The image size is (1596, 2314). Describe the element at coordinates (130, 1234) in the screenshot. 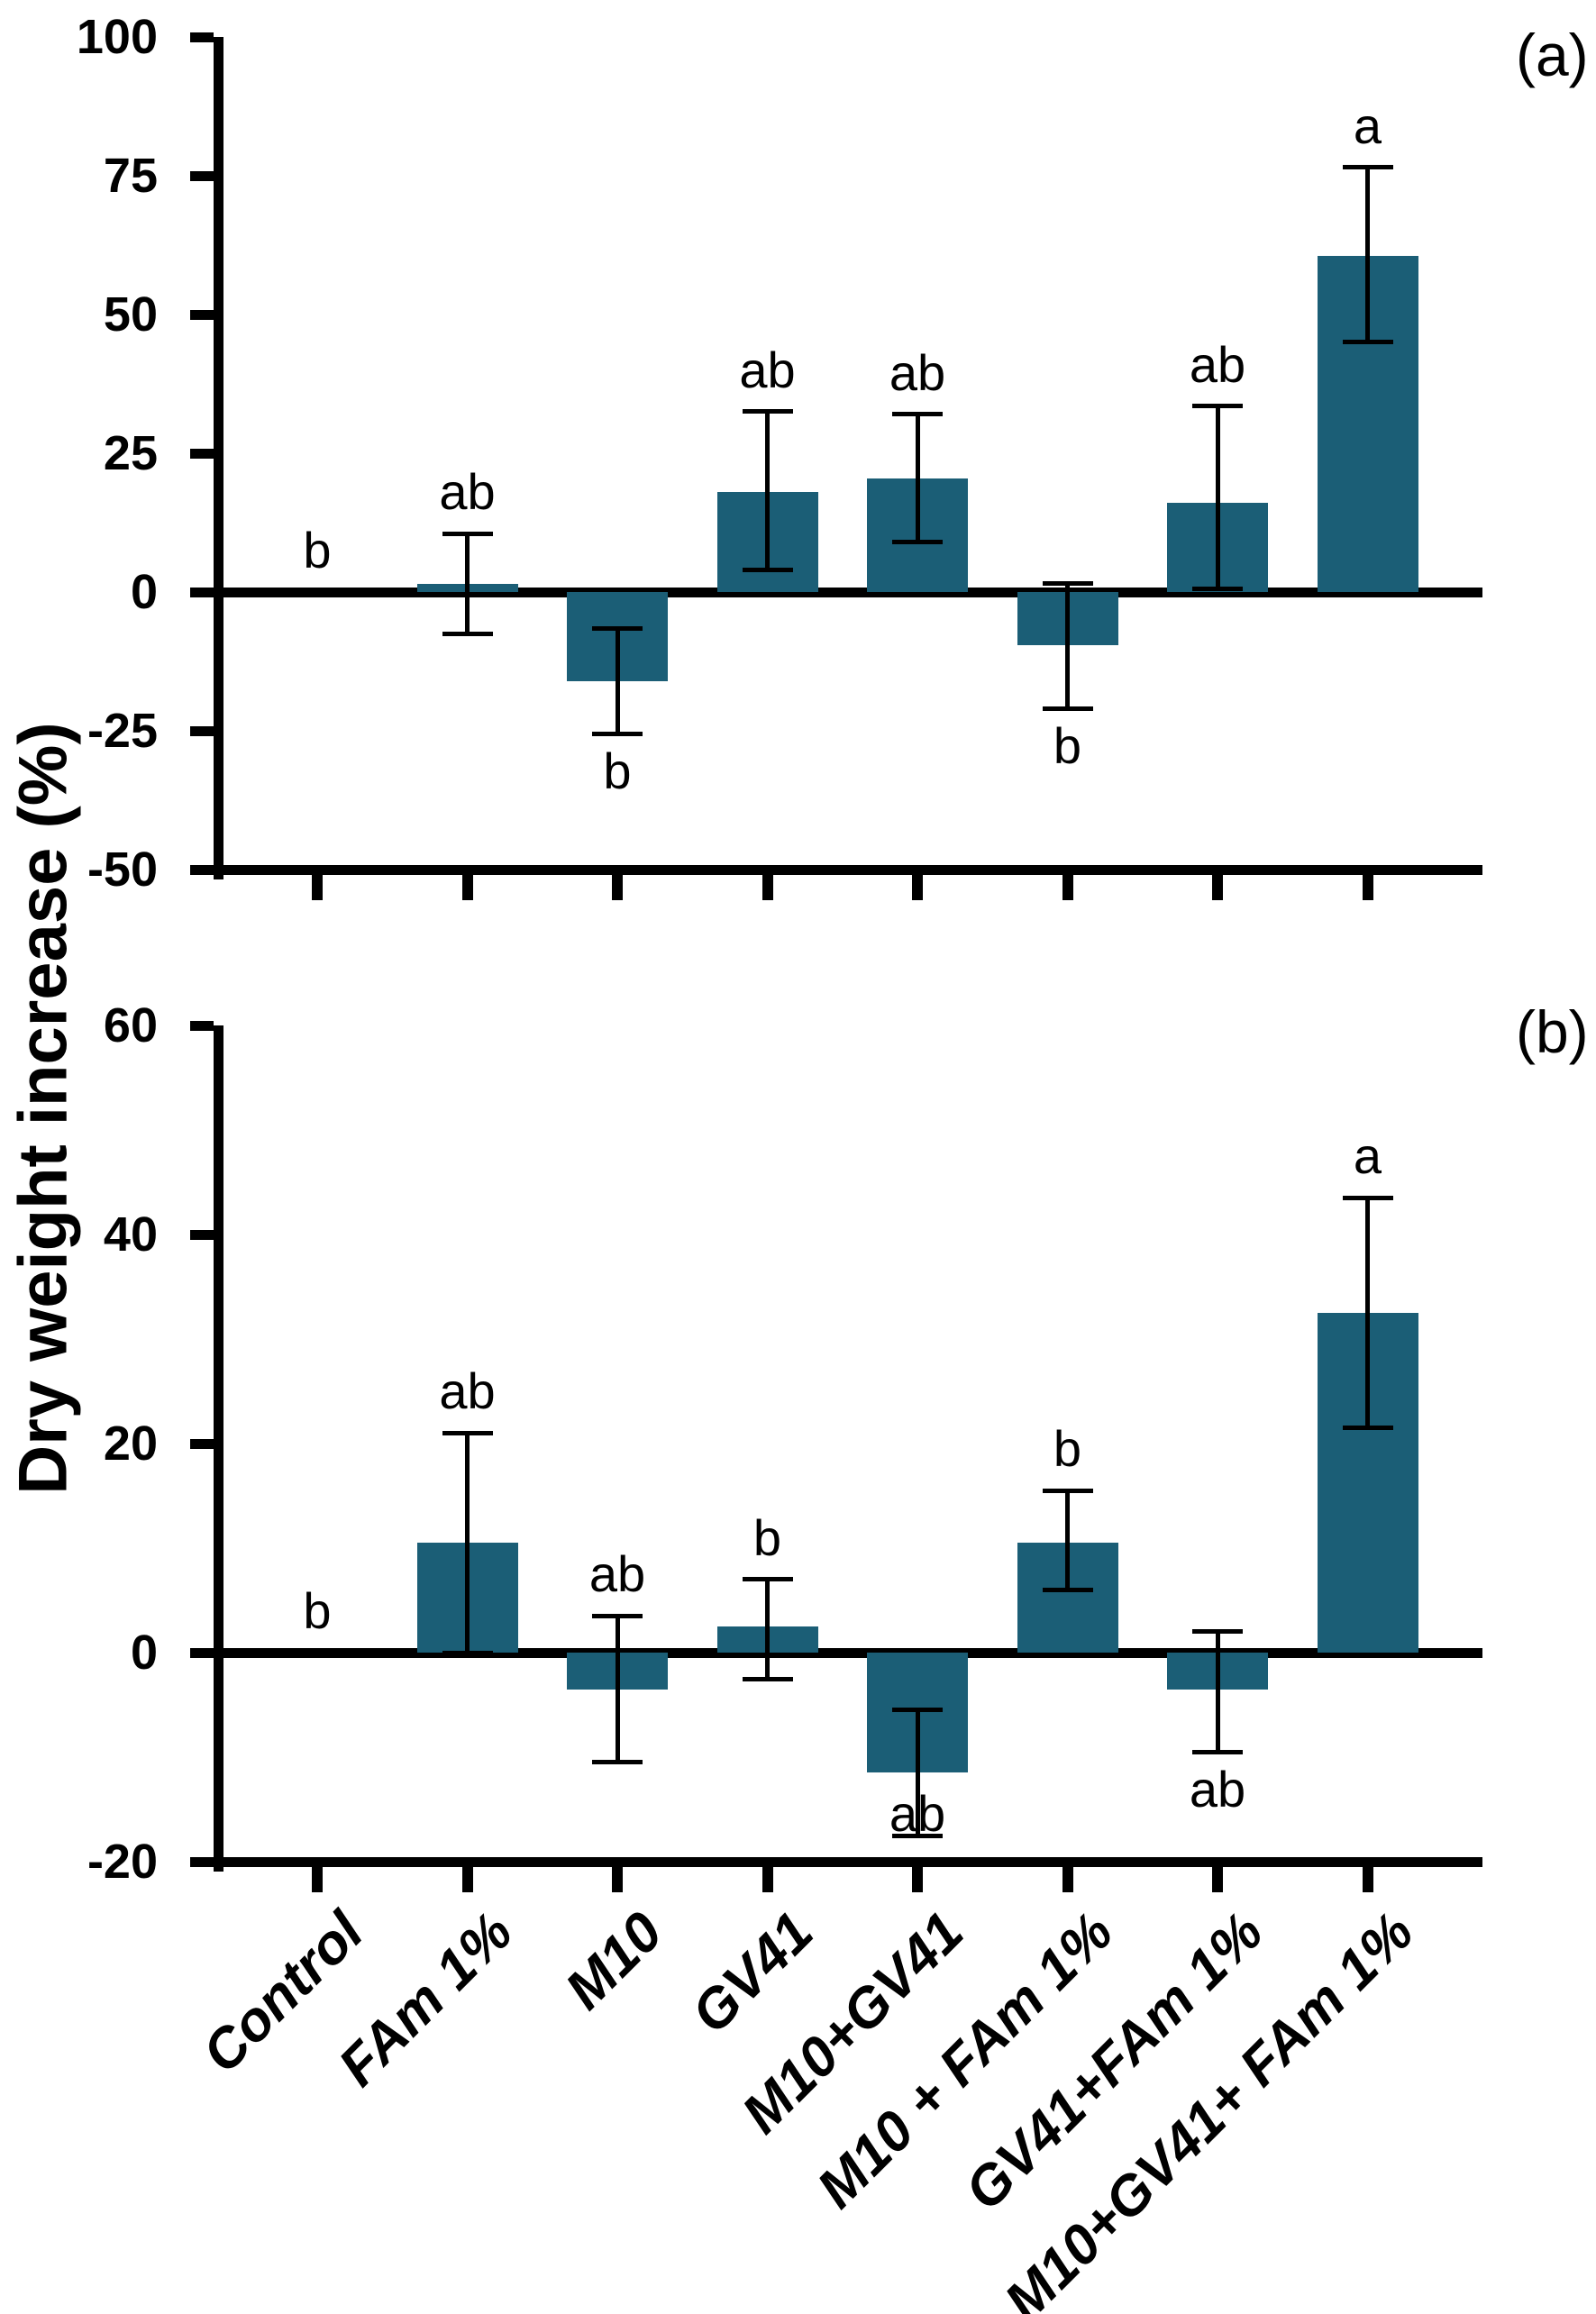

I see `y-tick-label: 40` at that location.